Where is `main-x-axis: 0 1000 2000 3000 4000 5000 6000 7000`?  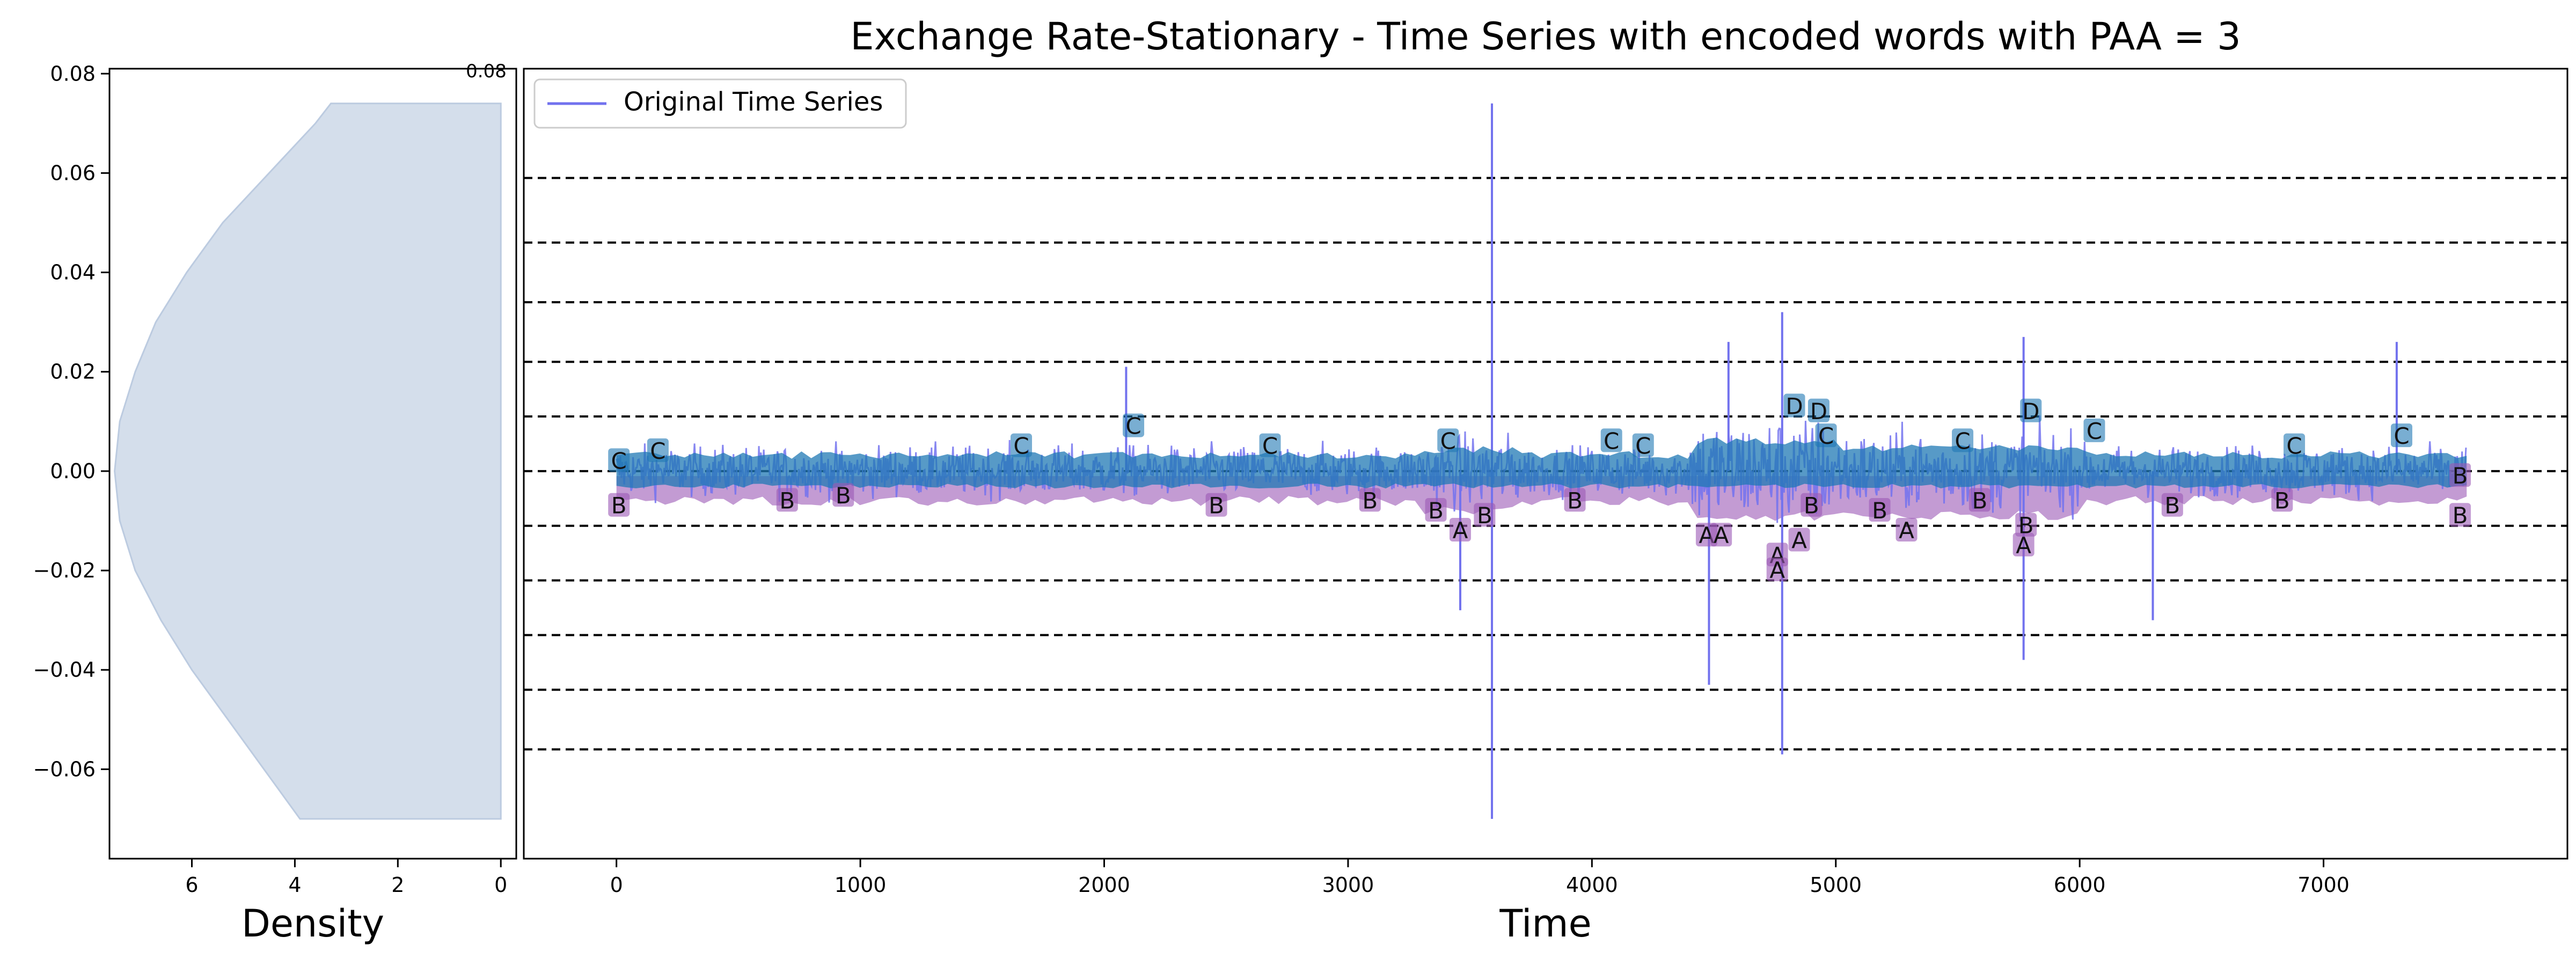
main-x-axis: 0 1000 2000 3000 4000 5000 6000 7000 is located at coordinates (1480, 878).